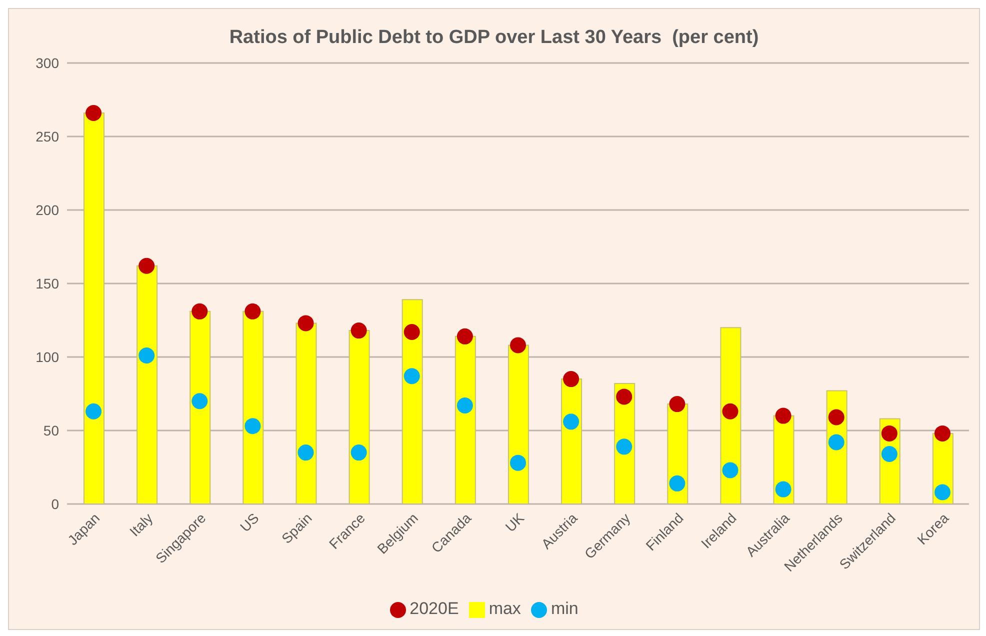 The image size is (986, 636). I want to click on y-tick-label: 250, so click(48, 136).